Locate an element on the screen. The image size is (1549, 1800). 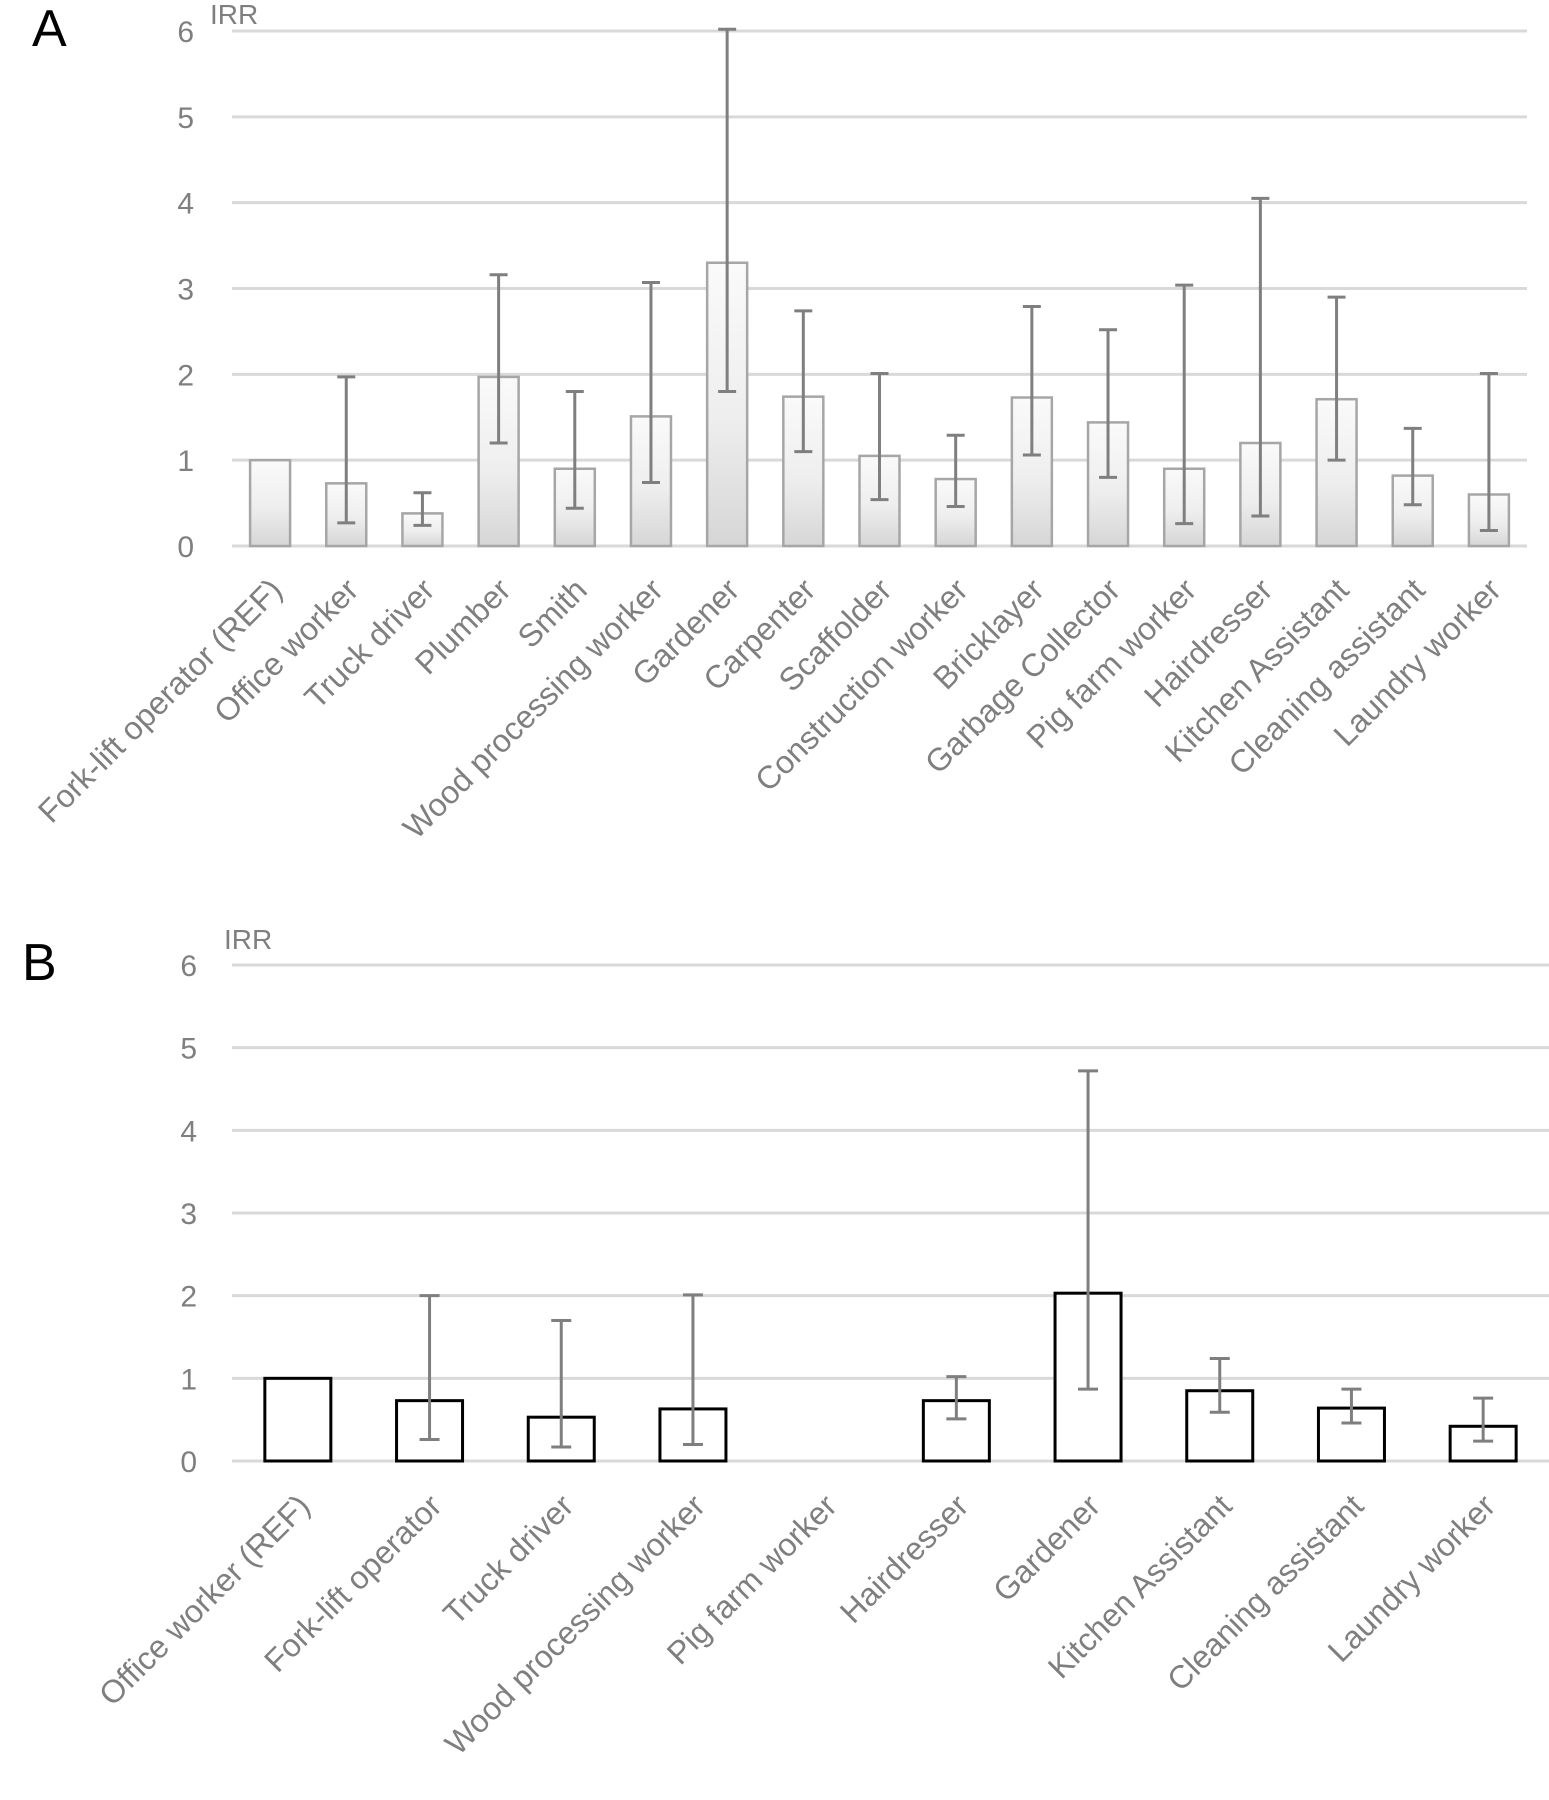
category-label: Wood processing worker is located at coordinates (575, 1624).